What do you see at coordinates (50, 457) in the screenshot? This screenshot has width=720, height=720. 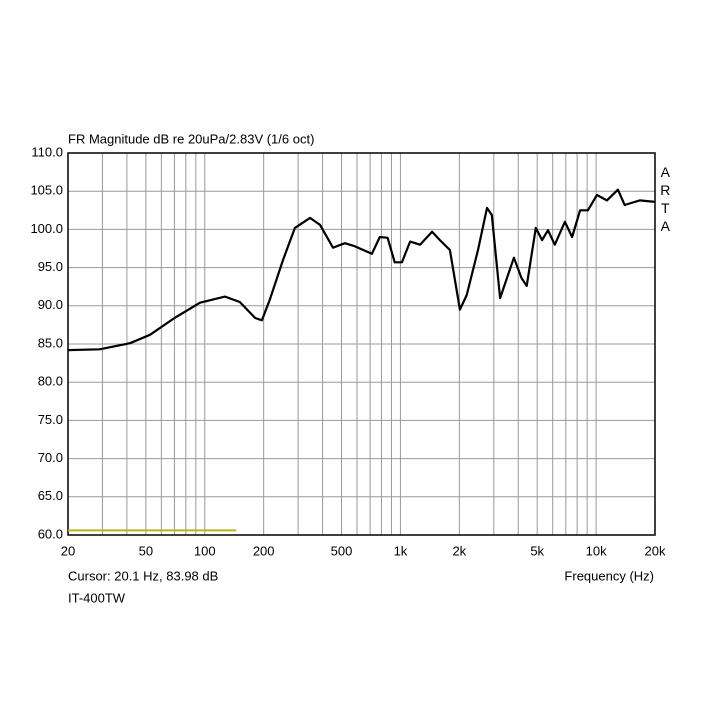 I see `y-tick-label: 70.0` at bounding box center [50, 457].